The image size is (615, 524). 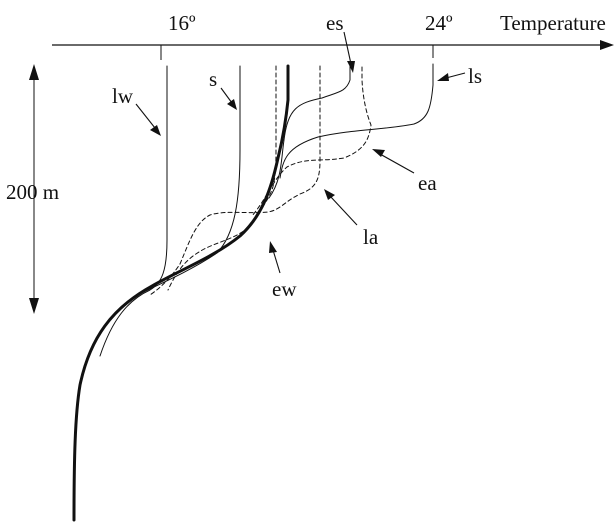 I want to click on label-s-group: s, so click(x=223, y=88).